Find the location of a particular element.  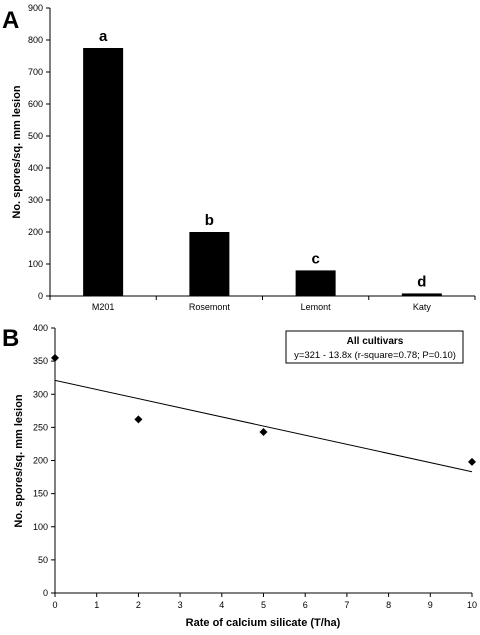

x-tick-label: 0 is located at coordinates (54, 605).